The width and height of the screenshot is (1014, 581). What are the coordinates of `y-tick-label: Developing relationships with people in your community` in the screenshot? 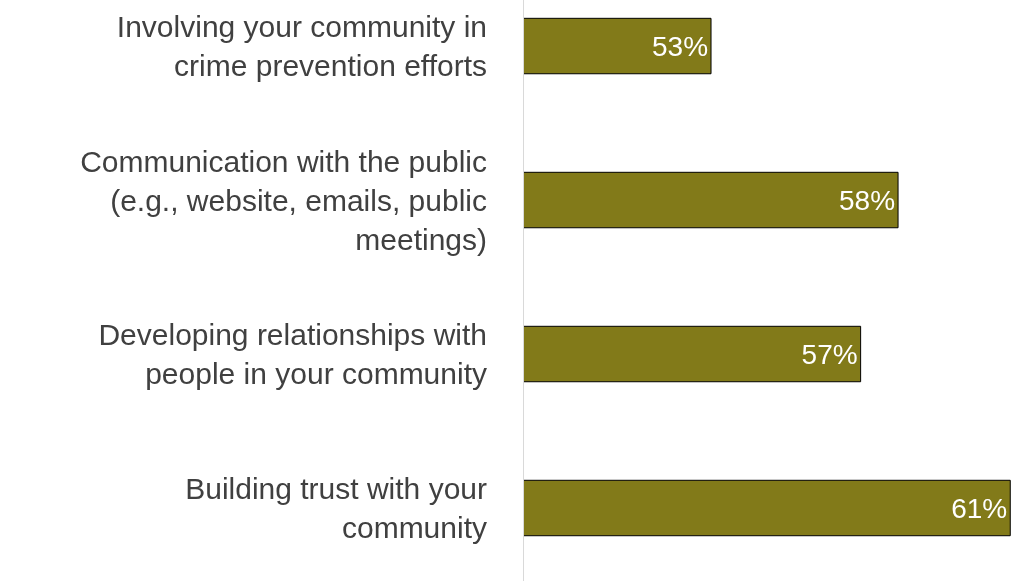 It's located at (292, 354).